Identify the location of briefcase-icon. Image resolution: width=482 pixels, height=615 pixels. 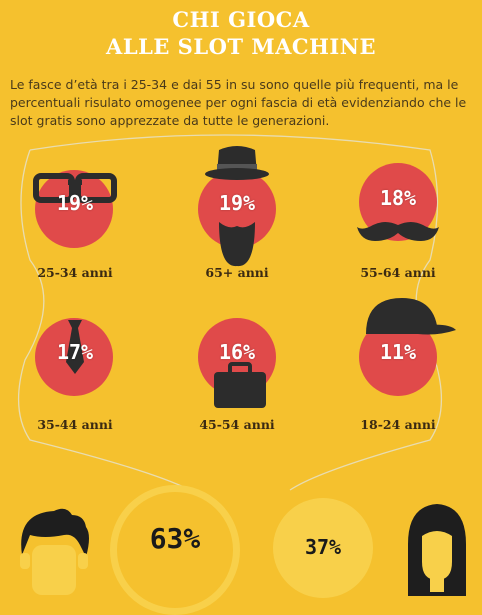
(240, 385).